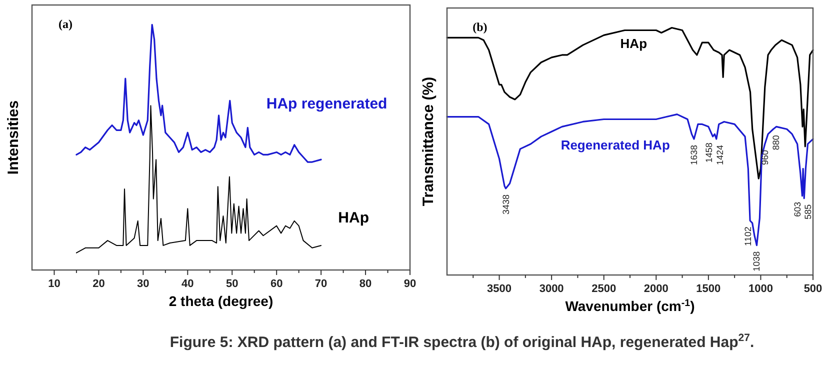  Describe the element at coordinates (321, 284) in the screenshot. I see `x-tick-label: 70` at that location.